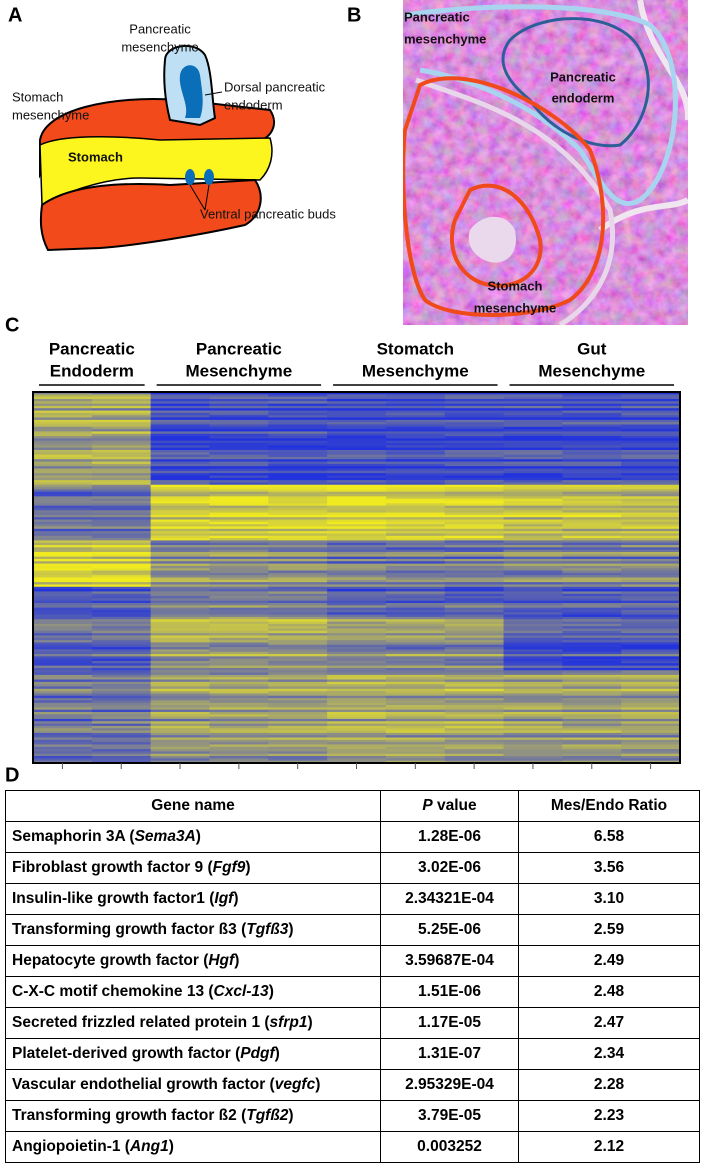 This screenshot has width=706, height=1176. Describe the element at coordinates (229, 867) in the screenshot. I see `gene-symbol: Fgf9` at that location.